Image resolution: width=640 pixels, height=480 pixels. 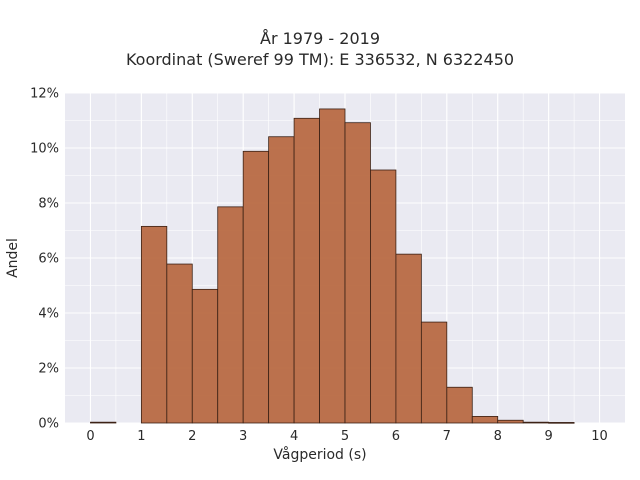 I want to click on x-tick-label: 7, so click(x=447, y=436).